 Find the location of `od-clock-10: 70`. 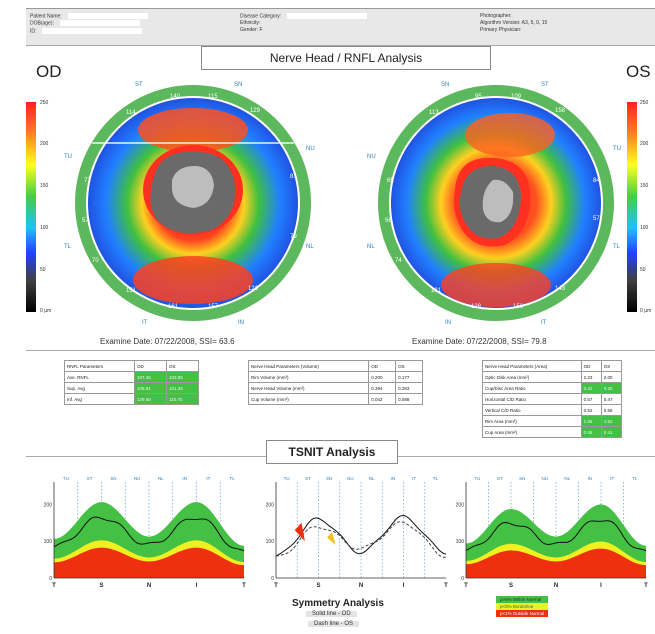

od-clock-10: 70 is located at coordinates (95, 261).